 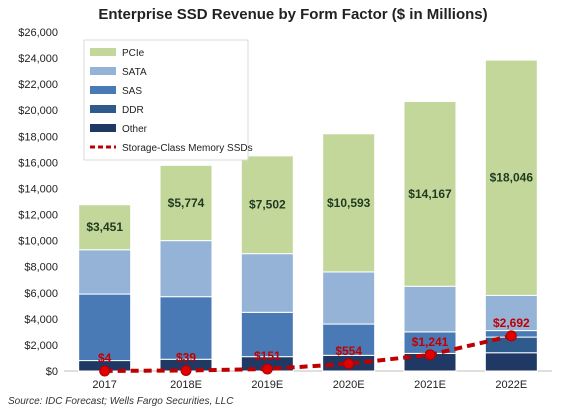 What do you see at coordinates (38, 189) in the screenshot?
I see `y-tick-label: $14,000` at bounding box center [38, 189].